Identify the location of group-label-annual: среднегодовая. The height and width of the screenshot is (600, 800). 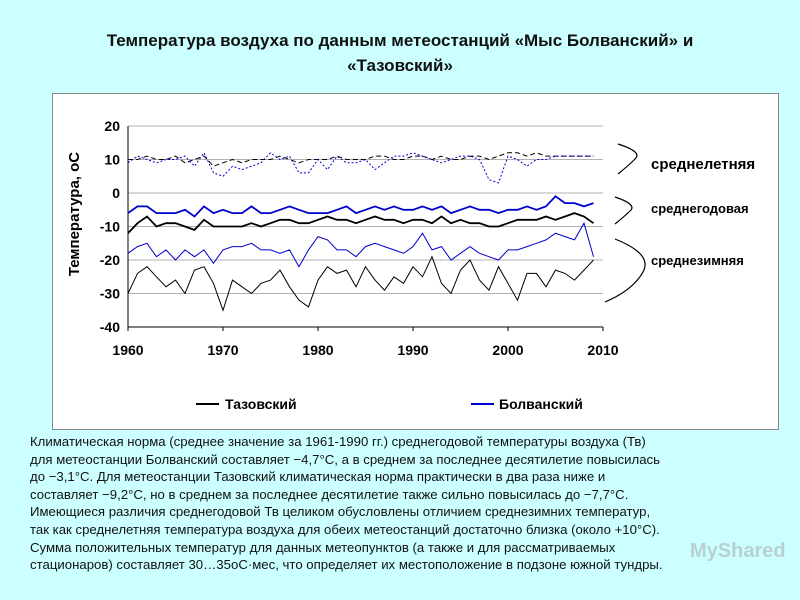
(700, 208).